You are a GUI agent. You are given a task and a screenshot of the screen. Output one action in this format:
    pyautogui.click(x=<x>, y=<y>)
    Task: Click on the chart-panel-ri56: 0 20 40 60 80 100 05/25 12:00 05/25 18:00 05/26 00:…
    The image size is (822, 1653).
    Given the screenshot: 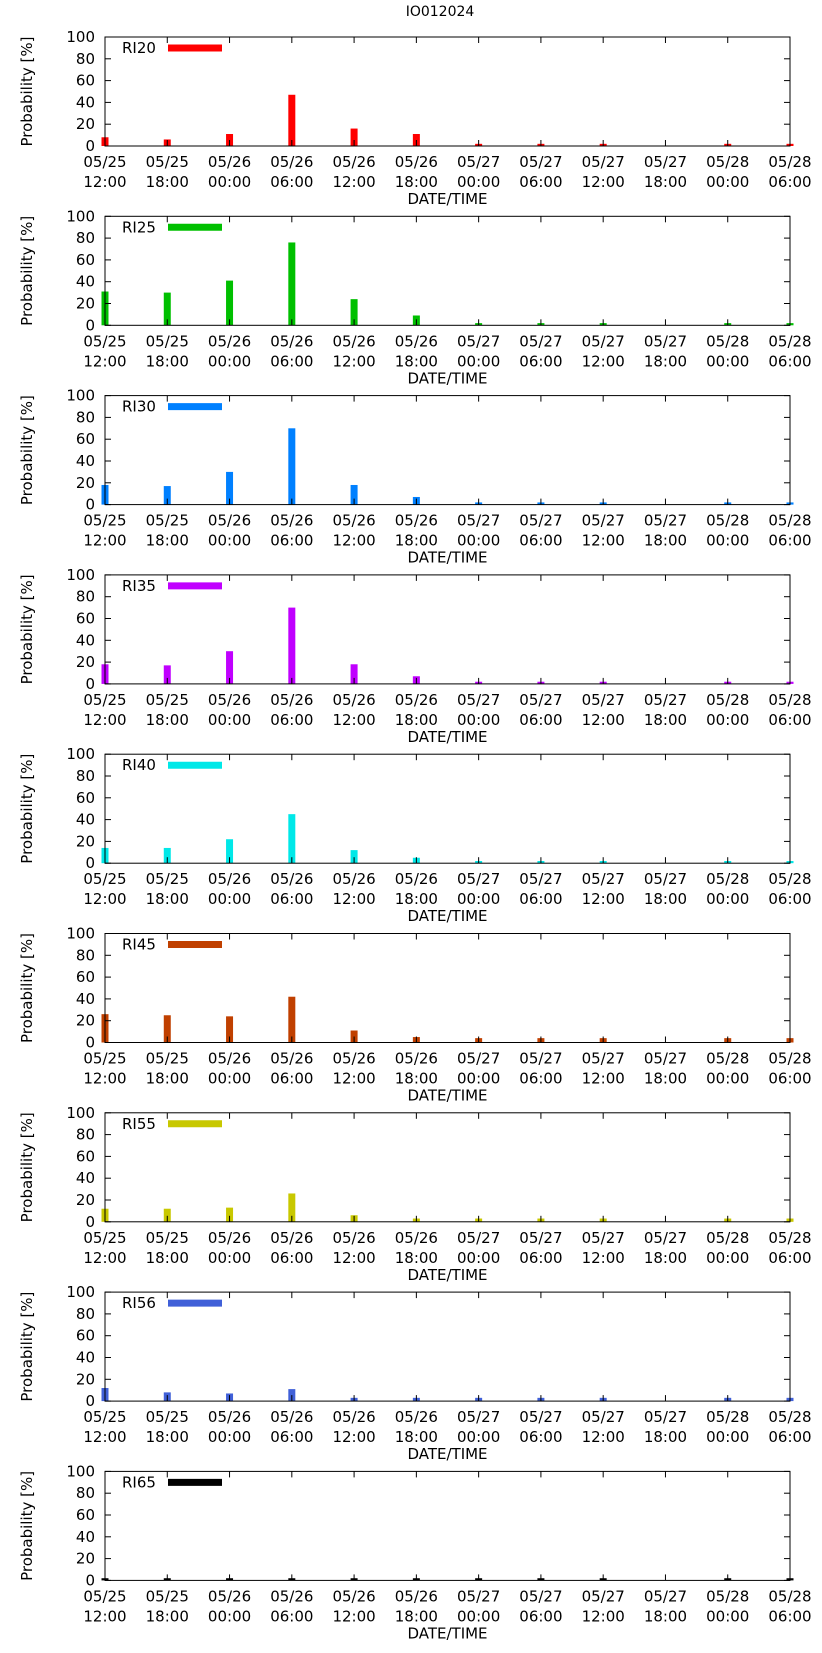 What is the action you would take?
    pyautogui.click(x=415, y=1373)
    